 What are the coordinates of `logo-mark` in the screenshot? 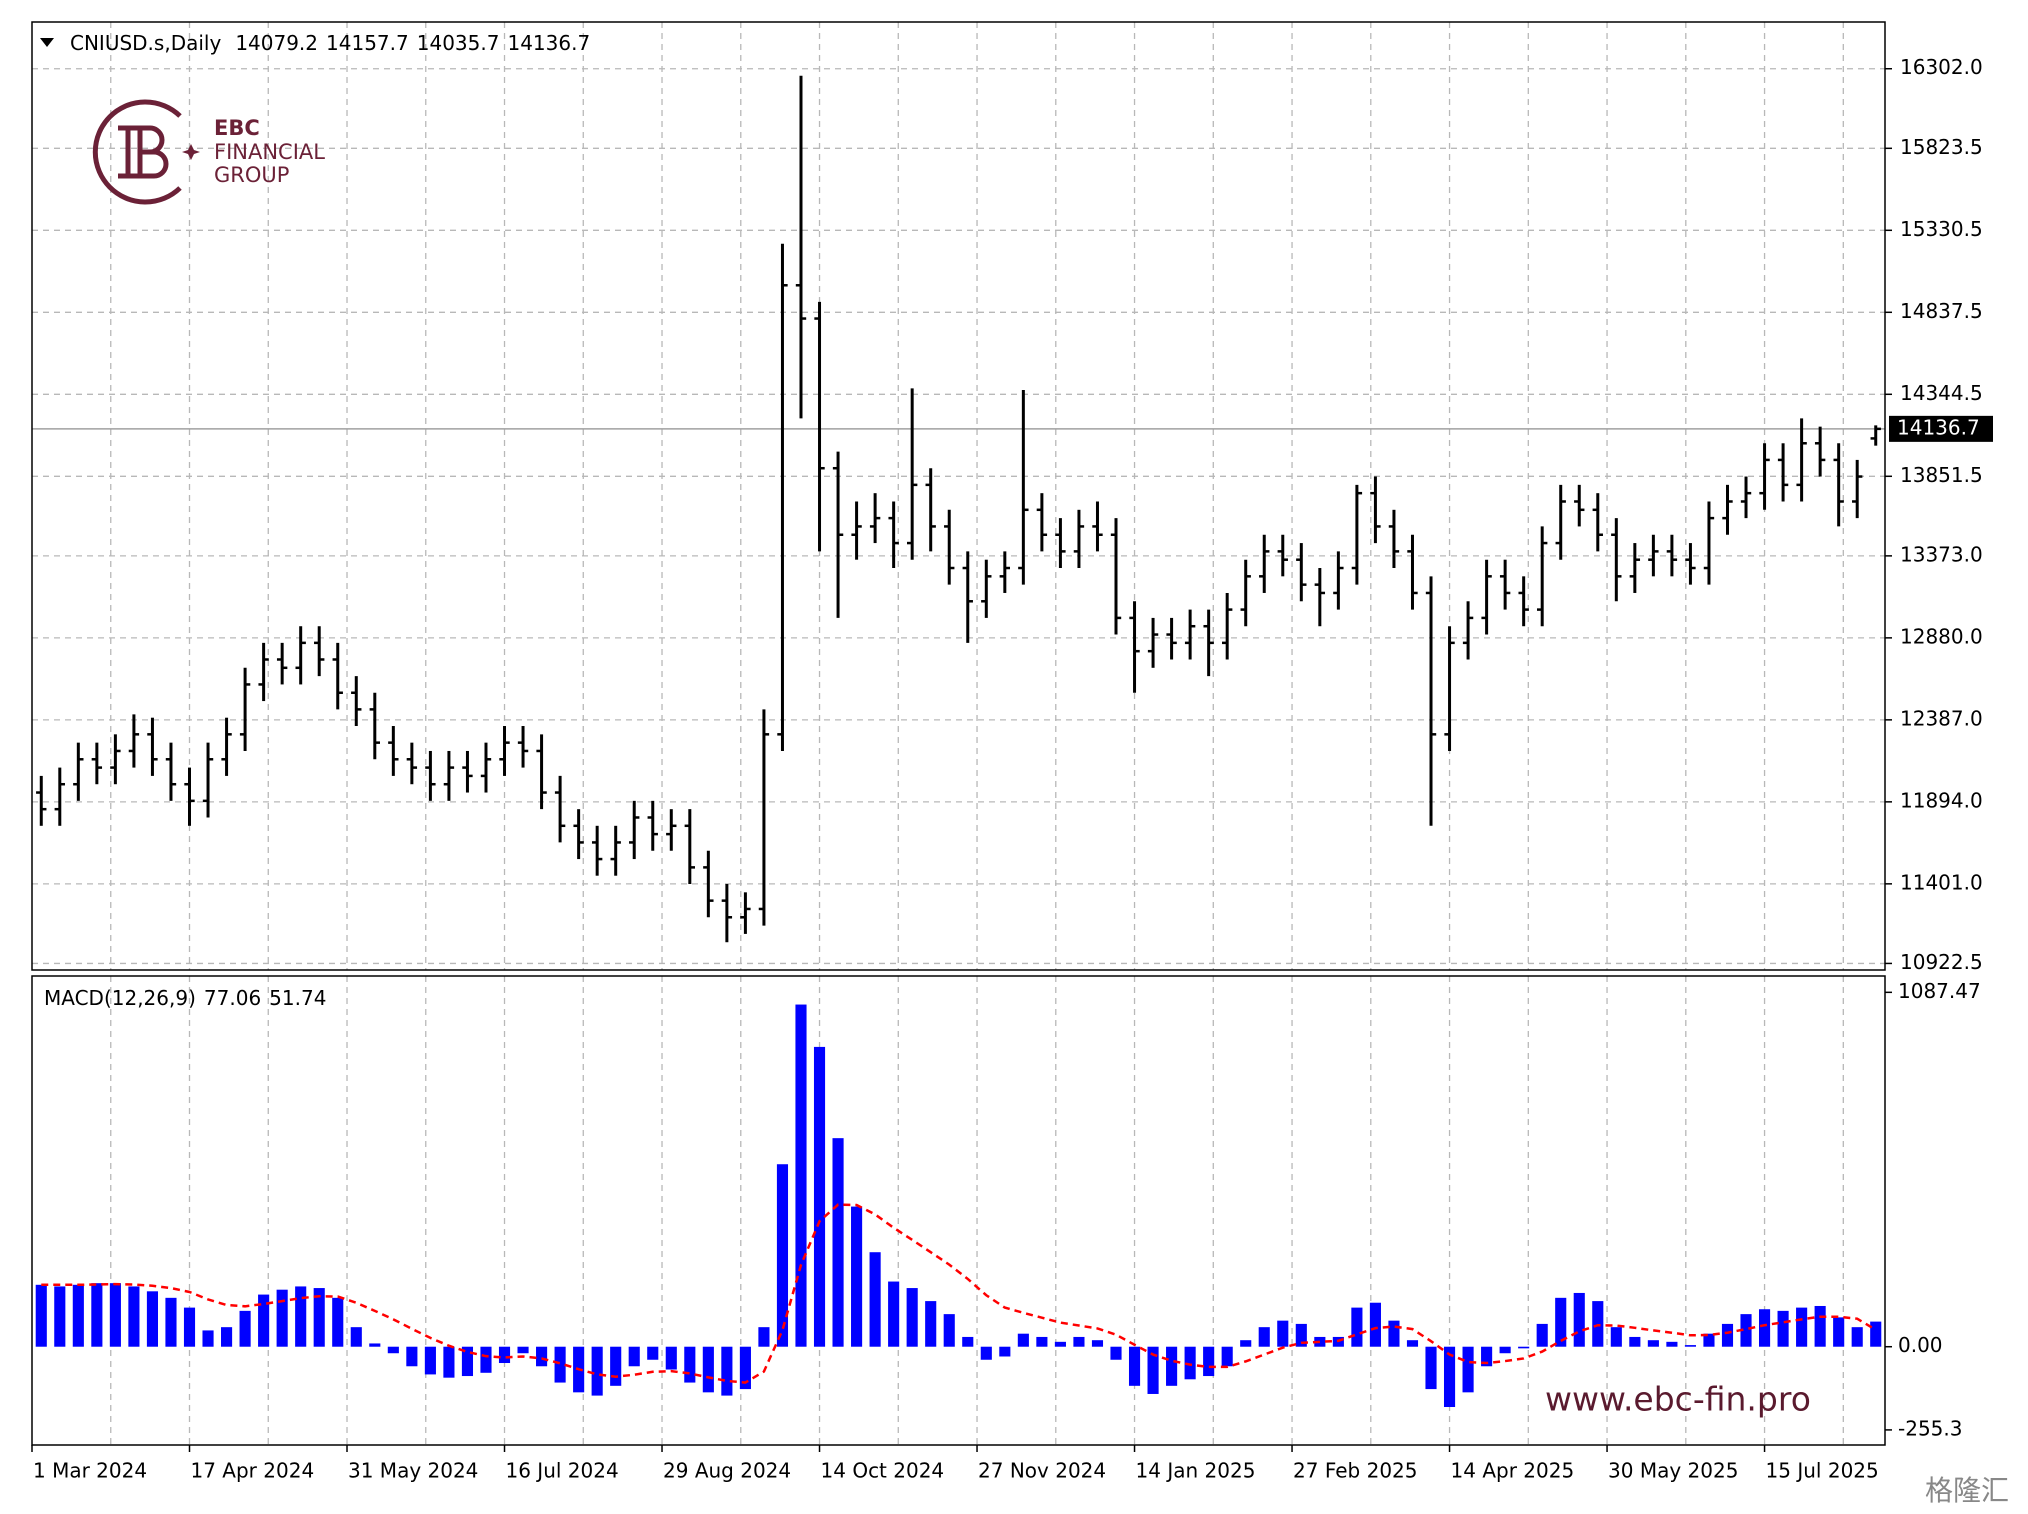 It's located at (143, 152).